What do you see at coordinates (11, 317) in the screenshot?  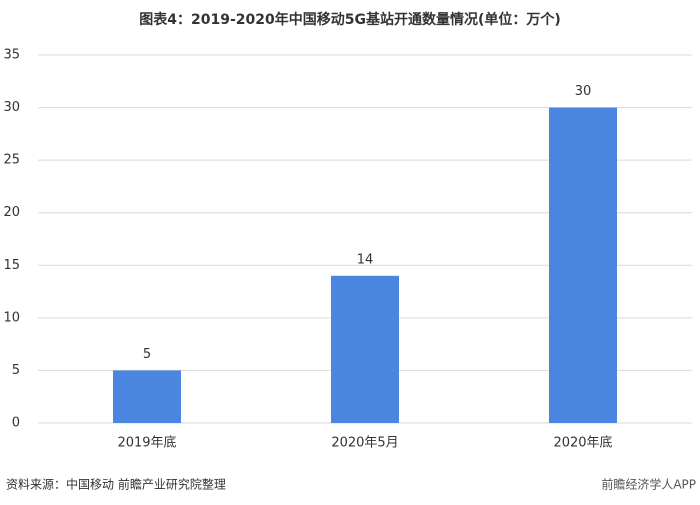 I see `y-tick-label: 10` at bounding box center [11, 317].